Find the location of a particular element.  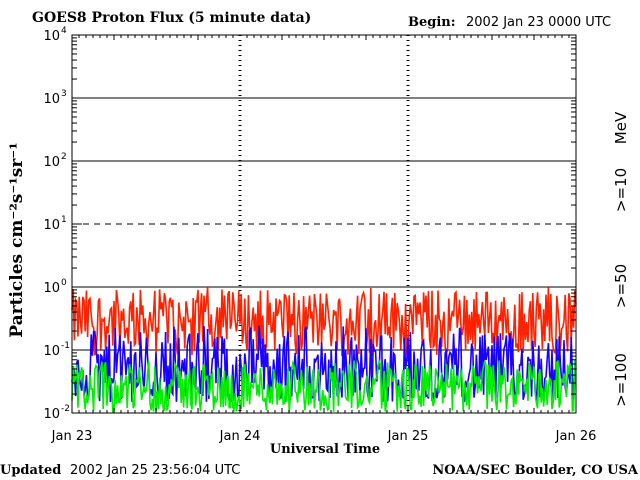

y-tick-exponent: 0 is located at coordinates (64, 283).